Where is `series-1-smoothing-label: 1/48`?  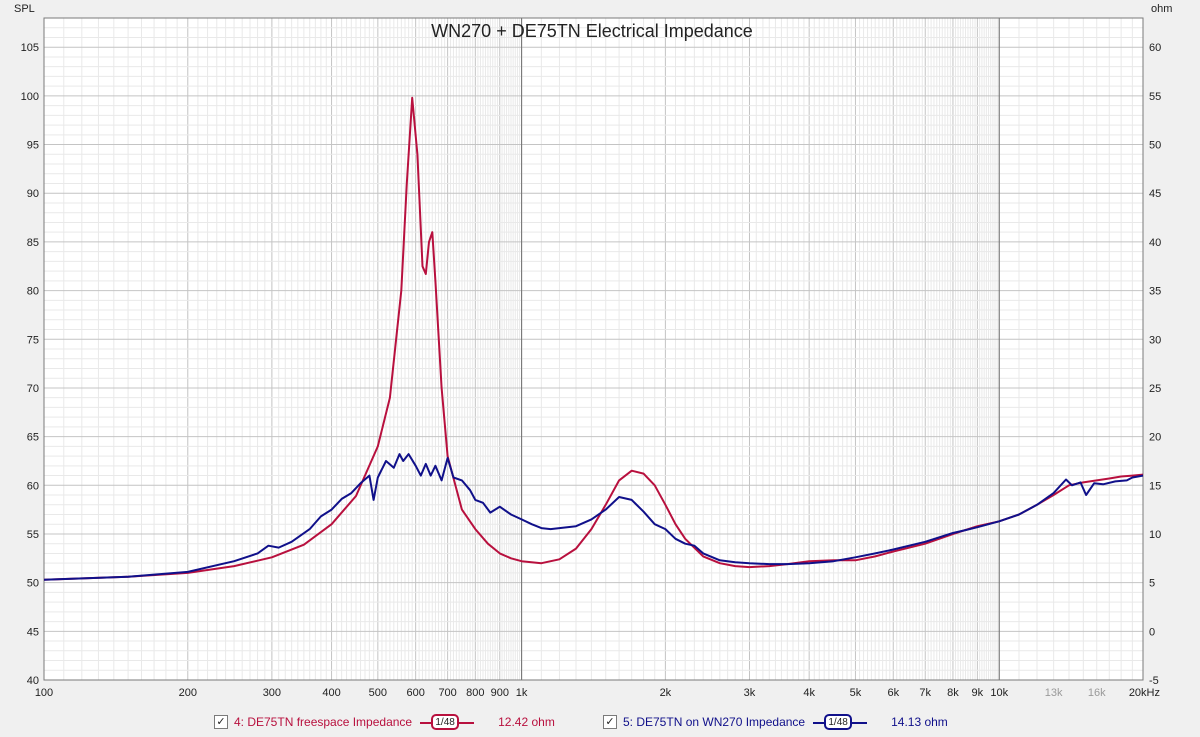 series-1-smoothing-label: 1/48 is located at coordinates (445, 722).